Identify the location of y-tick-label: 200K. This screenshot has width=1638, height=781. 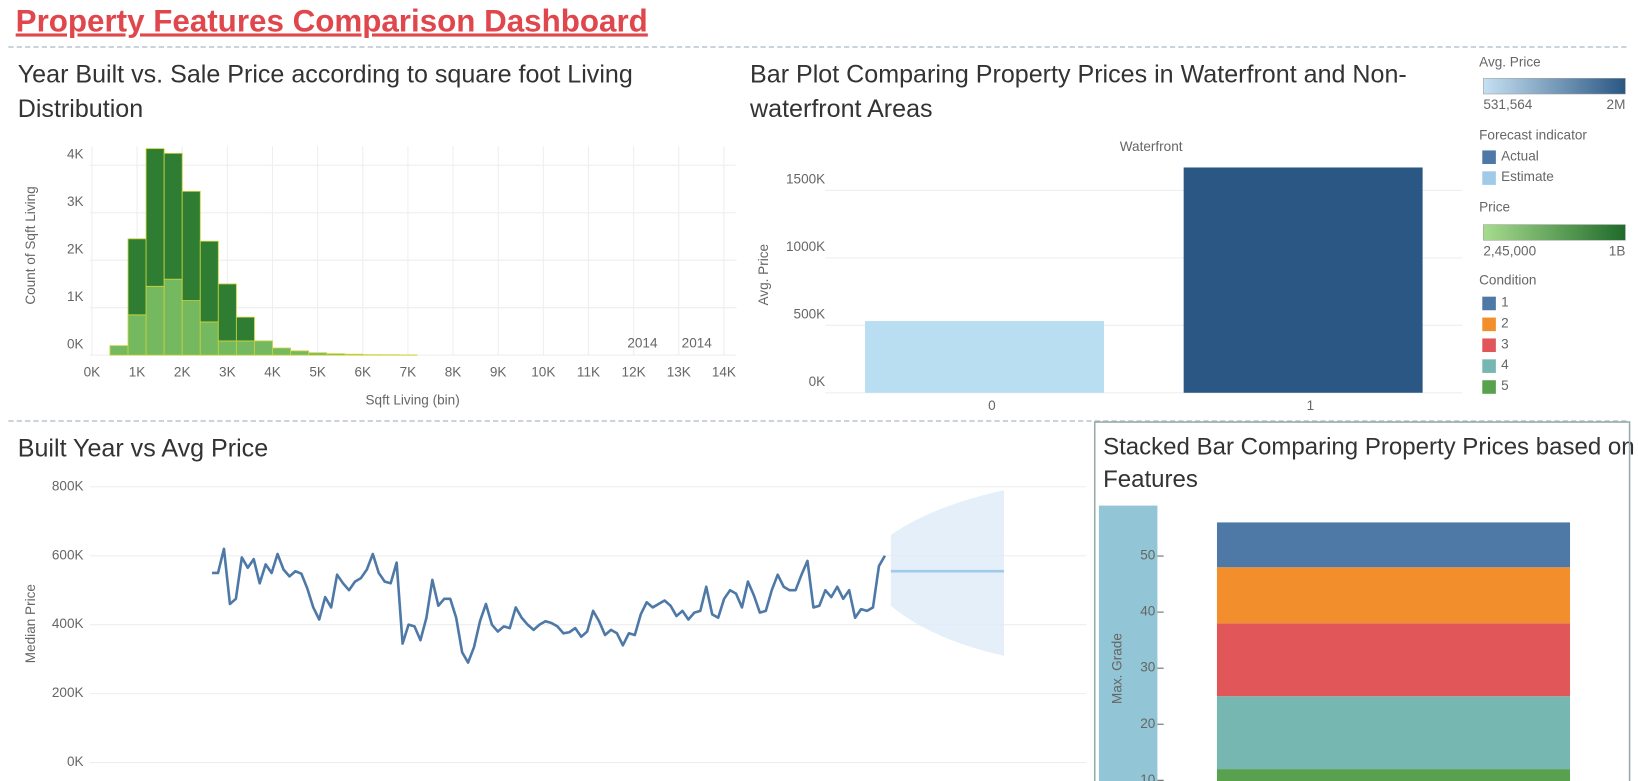
(68, 692).